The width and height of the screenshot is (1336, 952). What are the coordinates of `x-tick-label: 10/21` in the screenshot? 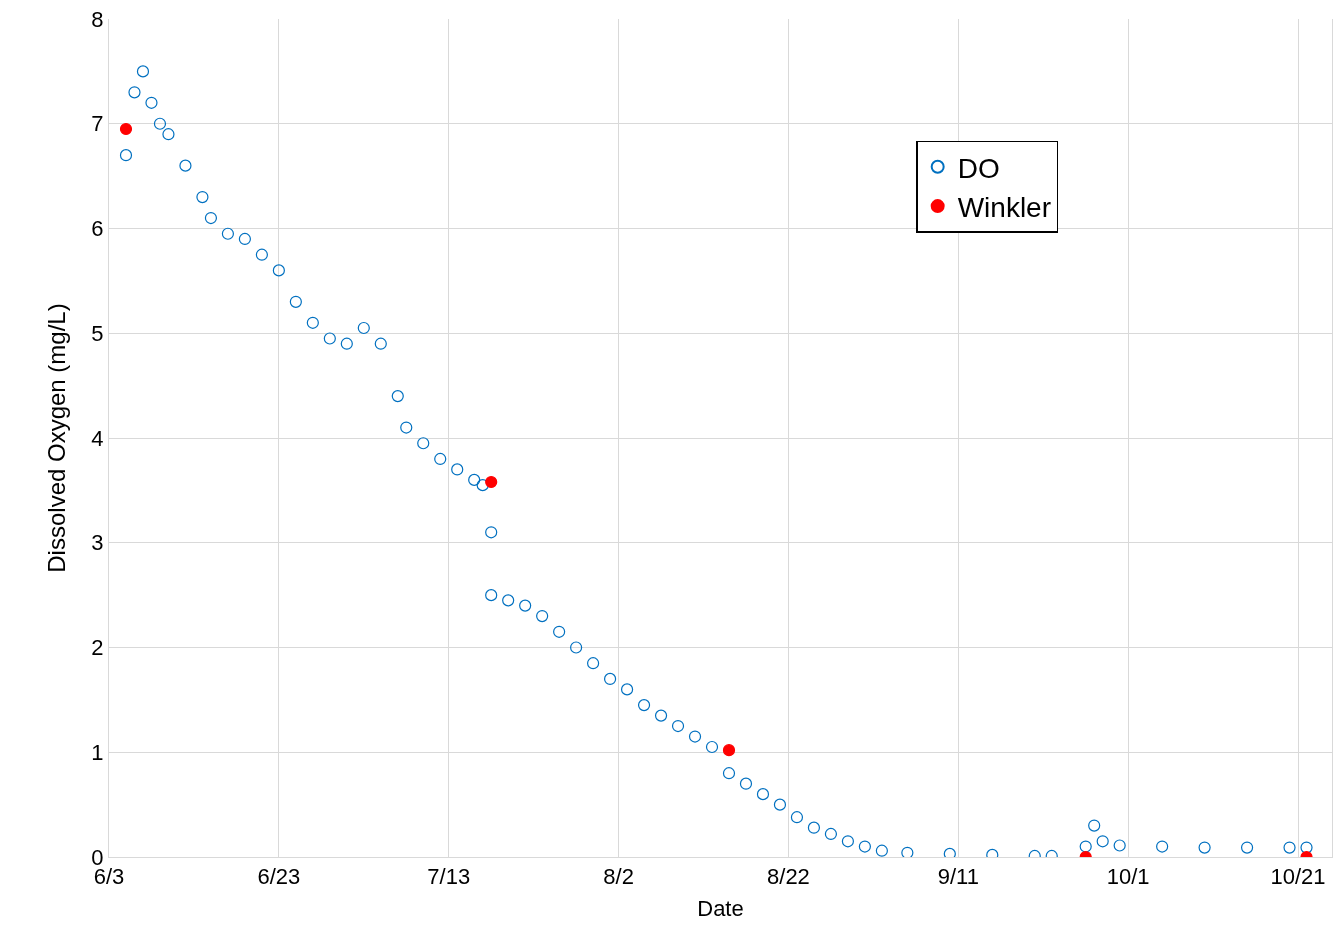 It's located at (1298, 877).